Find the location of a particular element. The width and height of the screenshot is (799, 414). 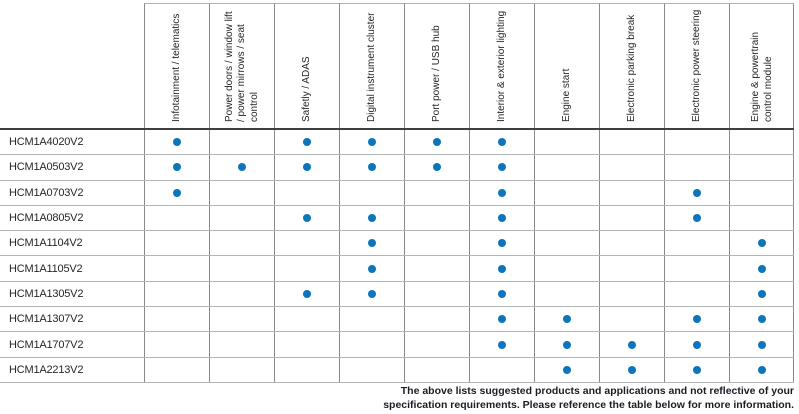

column-header-label: Engine & powertrain control module is located at coordinates (762, 76).